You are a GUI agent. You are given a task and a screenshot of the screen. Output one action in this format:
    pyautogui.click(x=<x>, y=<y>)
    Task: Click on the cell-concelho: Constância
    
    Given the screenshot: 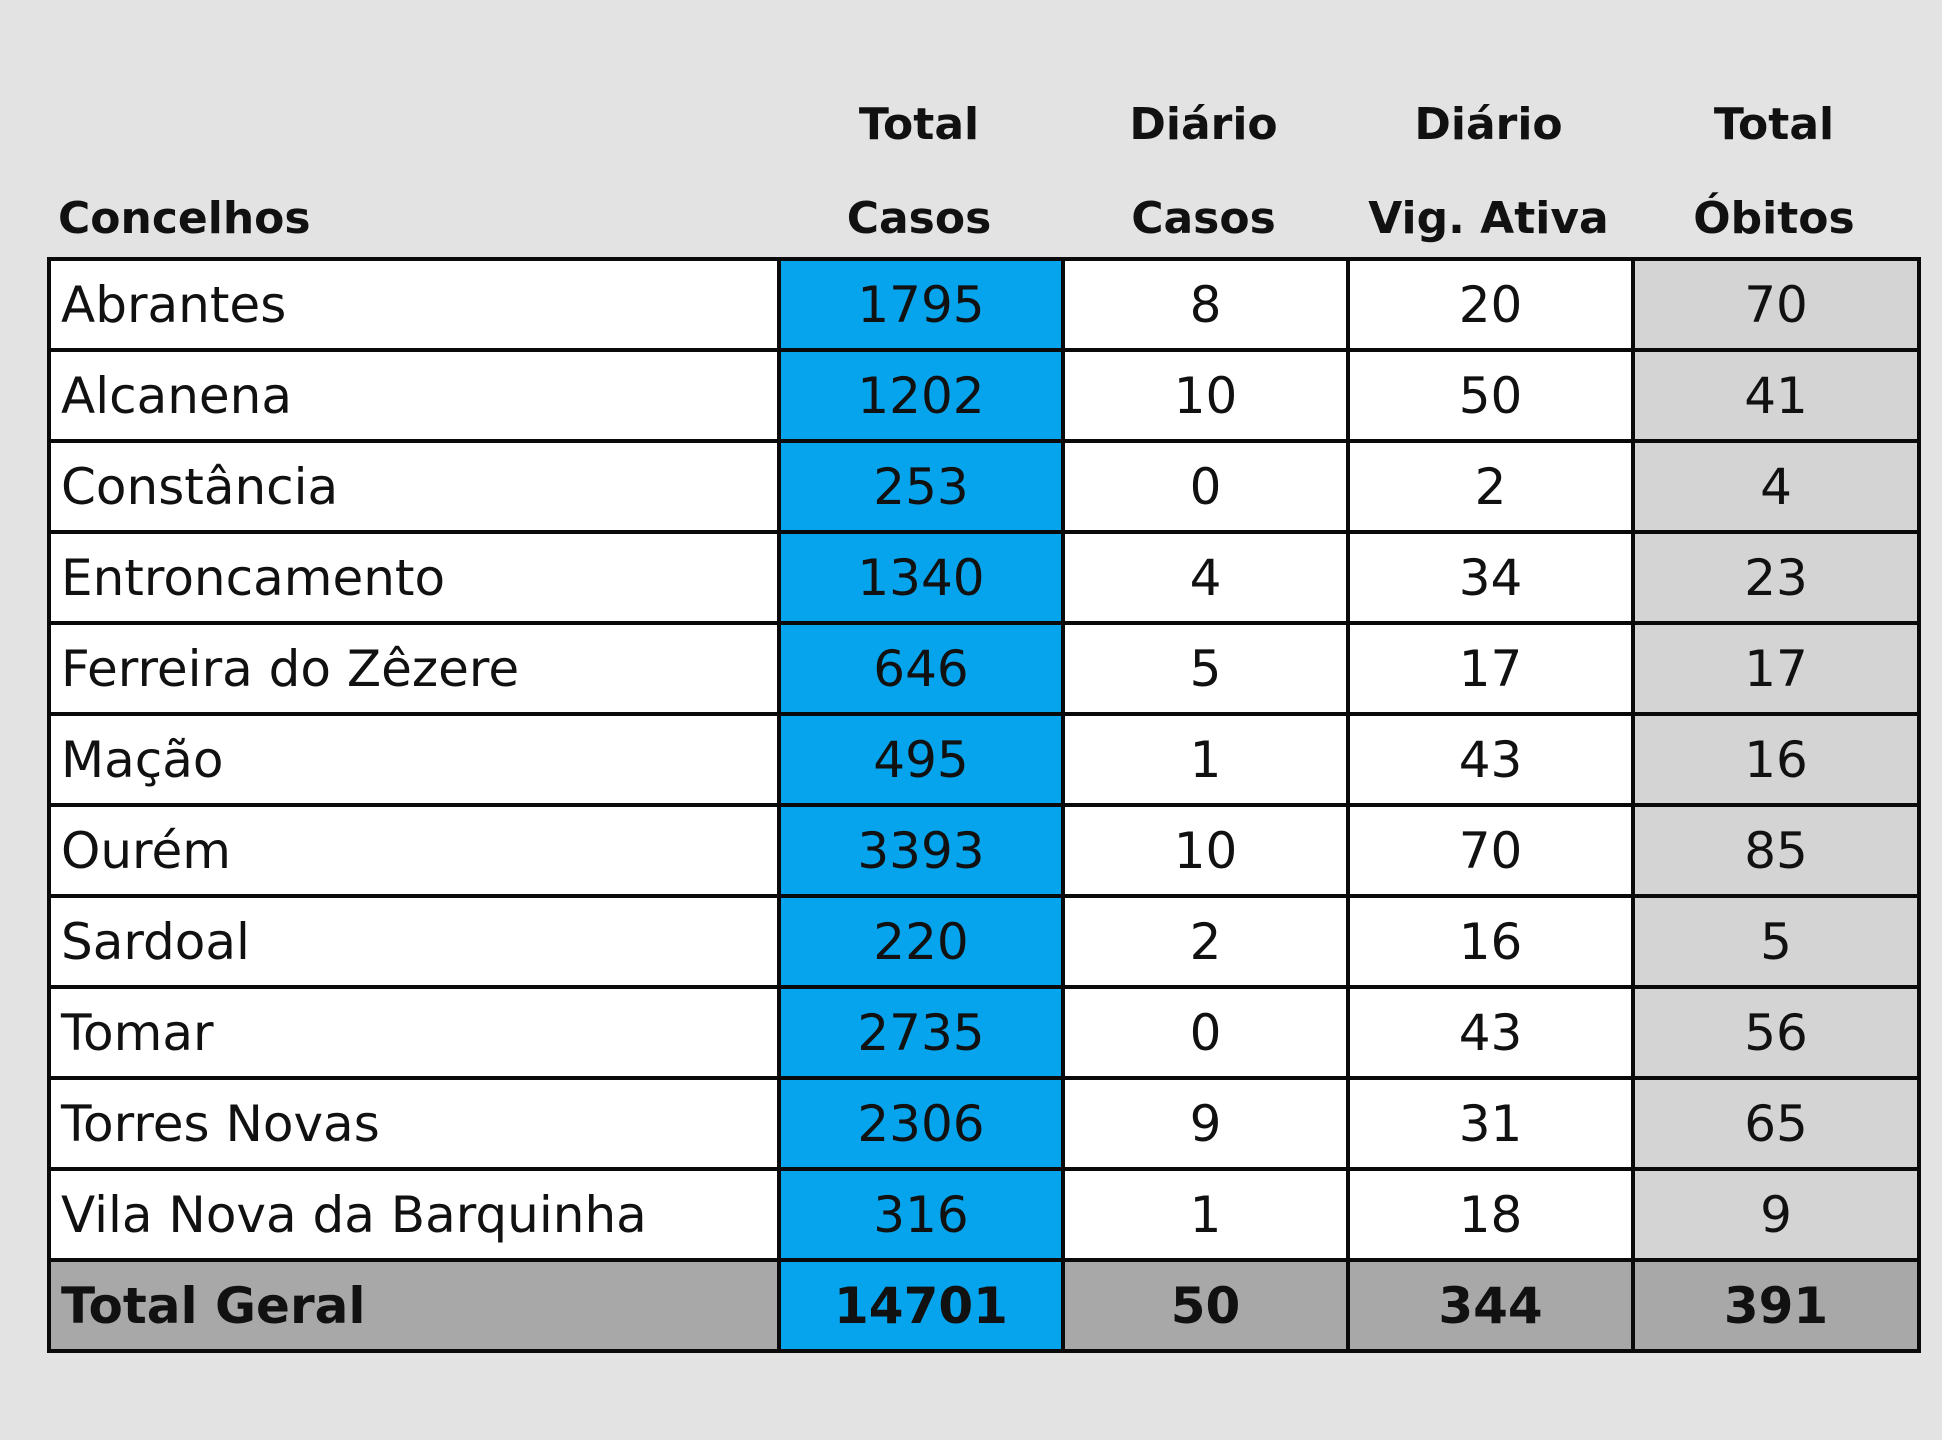 What is the action you would take?
    pyautogui.click(x=414, y=486)
    